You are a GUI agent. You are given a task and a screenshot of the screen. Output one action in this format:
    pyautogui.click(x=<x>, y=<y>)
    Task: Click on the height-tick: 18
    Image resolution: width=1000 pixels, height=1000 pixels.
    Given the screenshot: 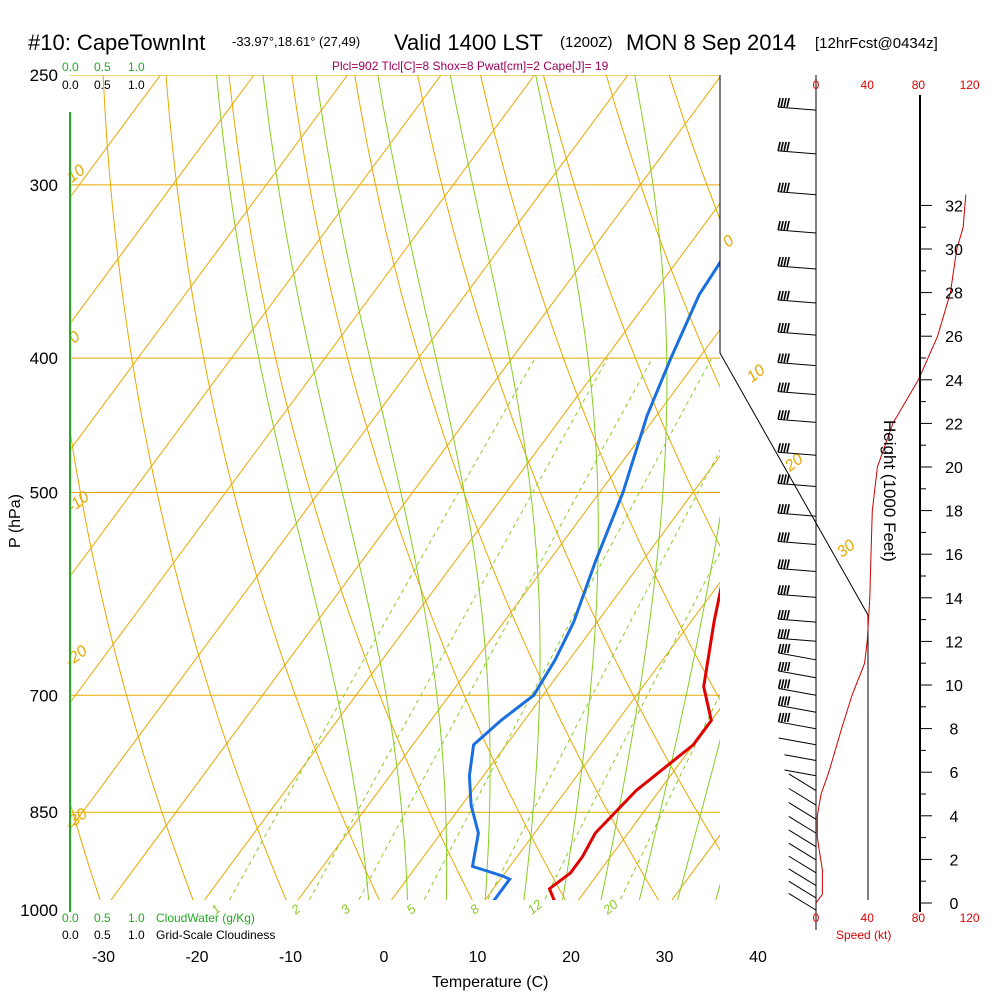 What is the action you would take?
    pyautogui.click(x=954, y=512)
    